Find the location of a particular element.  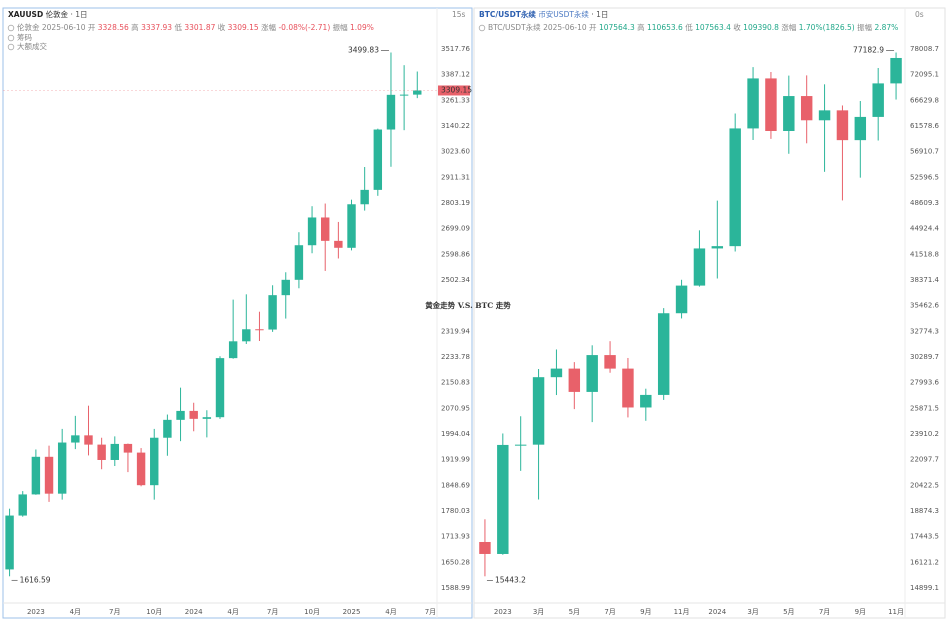

y-tick-label: 1848.69 is located at coordinates (455, 485).